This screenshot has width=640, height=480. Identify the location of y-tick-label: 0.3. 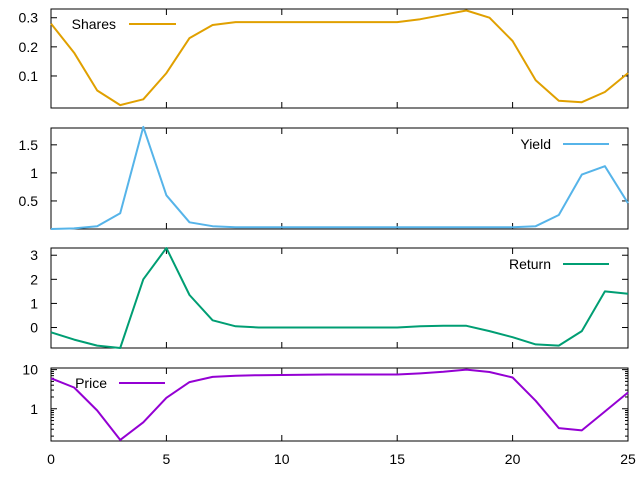
(29, 18).